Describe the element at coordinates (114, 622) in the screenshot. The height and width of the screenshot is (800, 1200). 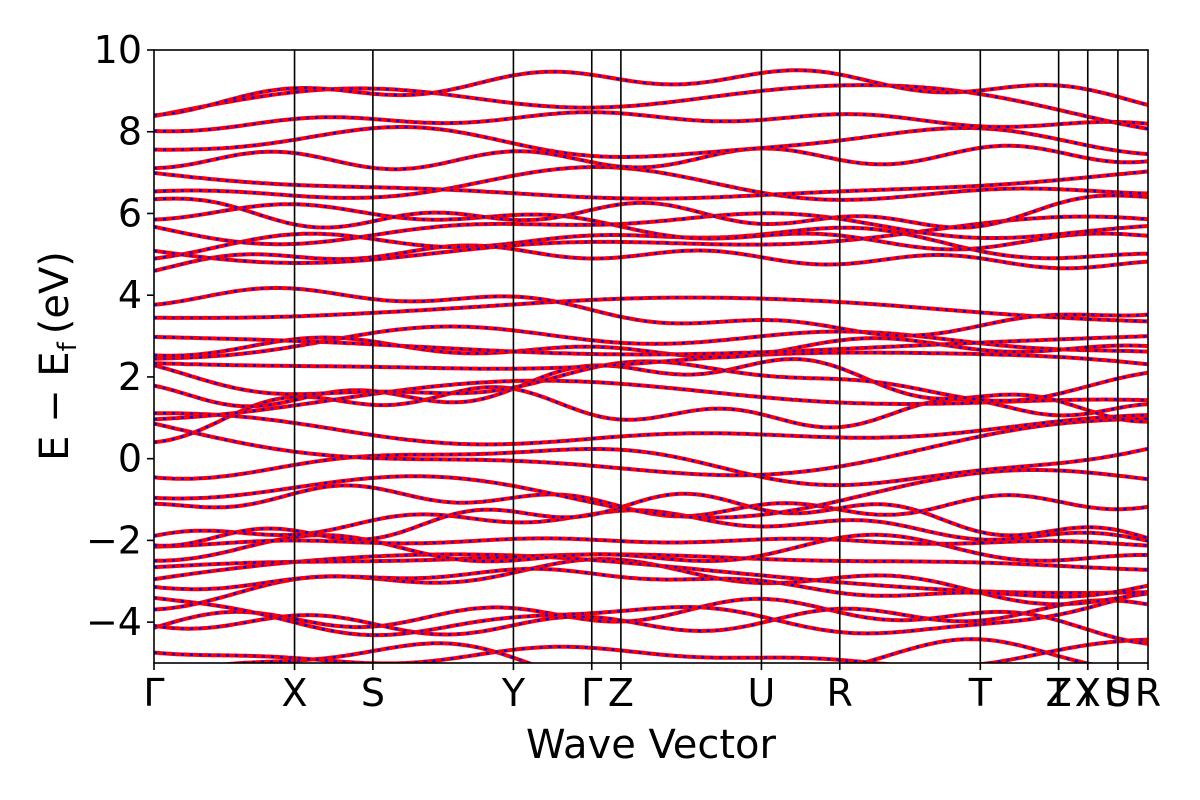
I see `y-tick-label: −4` at that location.